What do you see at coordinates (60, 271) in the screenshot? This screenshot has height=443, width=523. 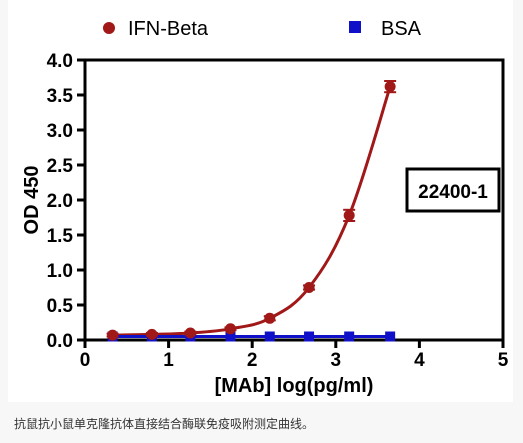 I see `y-tick-label: 1.0` at bounding box center [60, 271].